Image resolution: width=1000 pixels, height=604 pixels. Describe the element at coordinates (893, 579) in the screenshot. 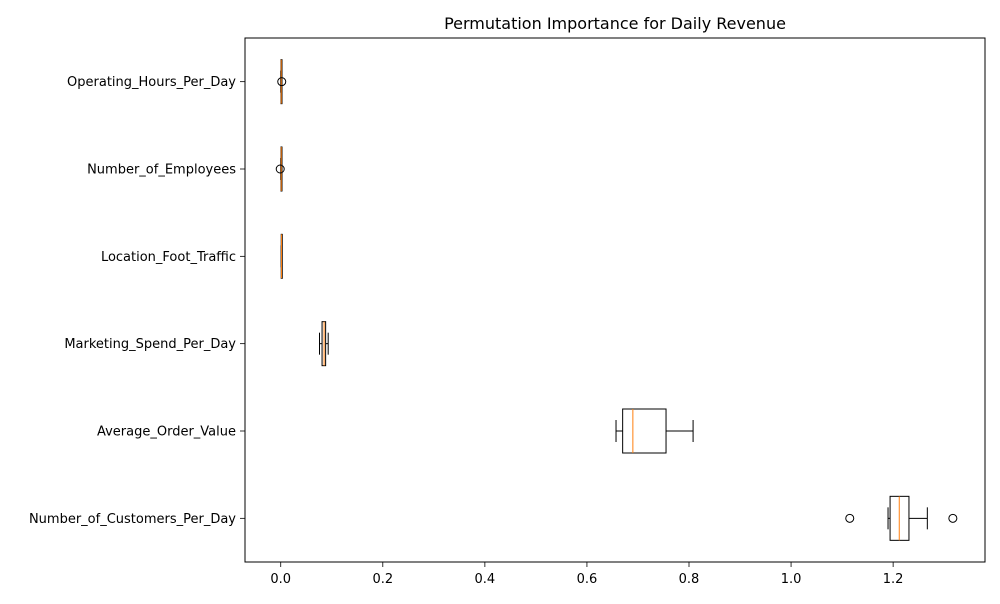

I see `x-tick-label: 1.2` at that location.